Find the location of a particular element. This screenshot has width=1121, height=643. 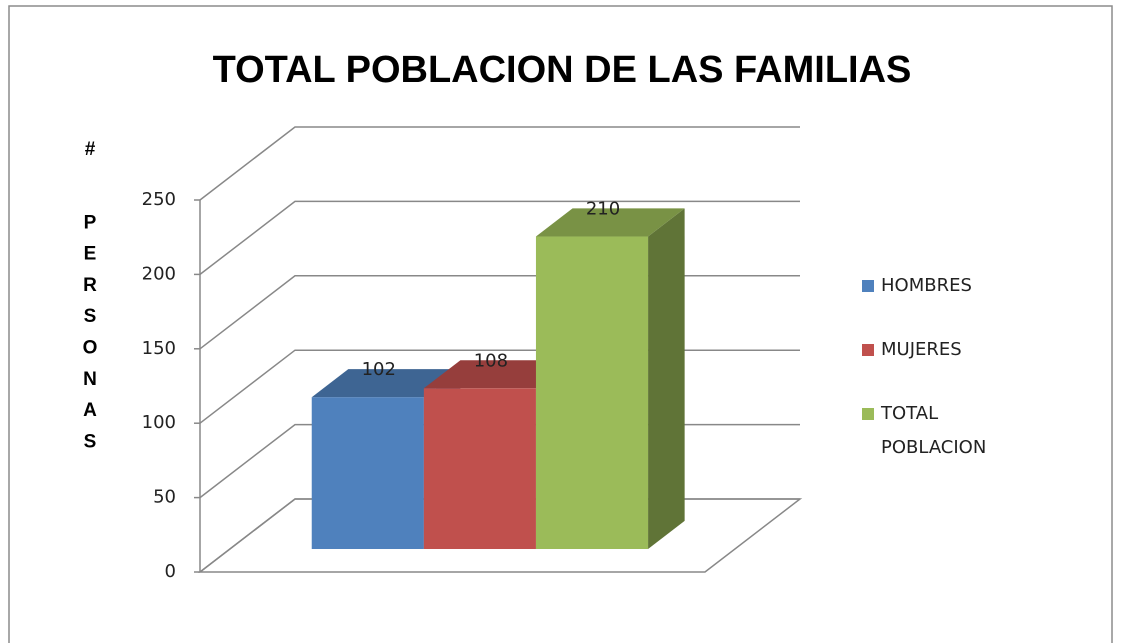

y-axis-label-char: N is located at coordinates (90, 379).